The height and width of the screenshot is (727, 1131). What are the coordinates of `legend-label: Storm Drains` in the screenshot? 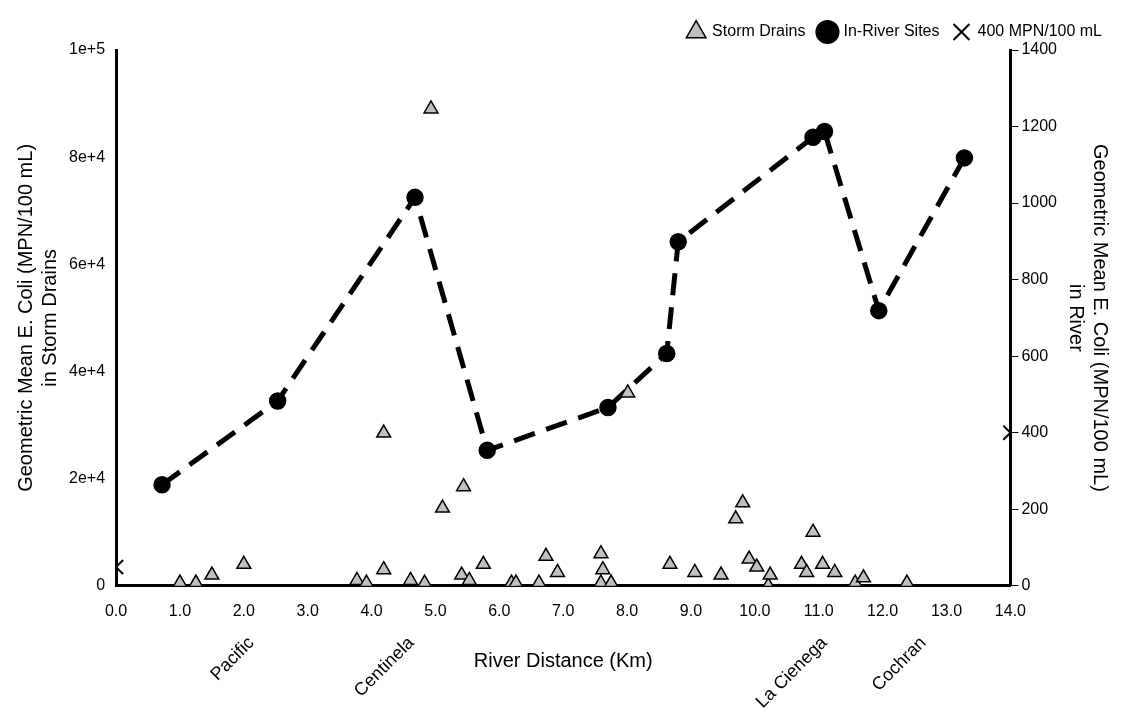 It's located at (759, 31).